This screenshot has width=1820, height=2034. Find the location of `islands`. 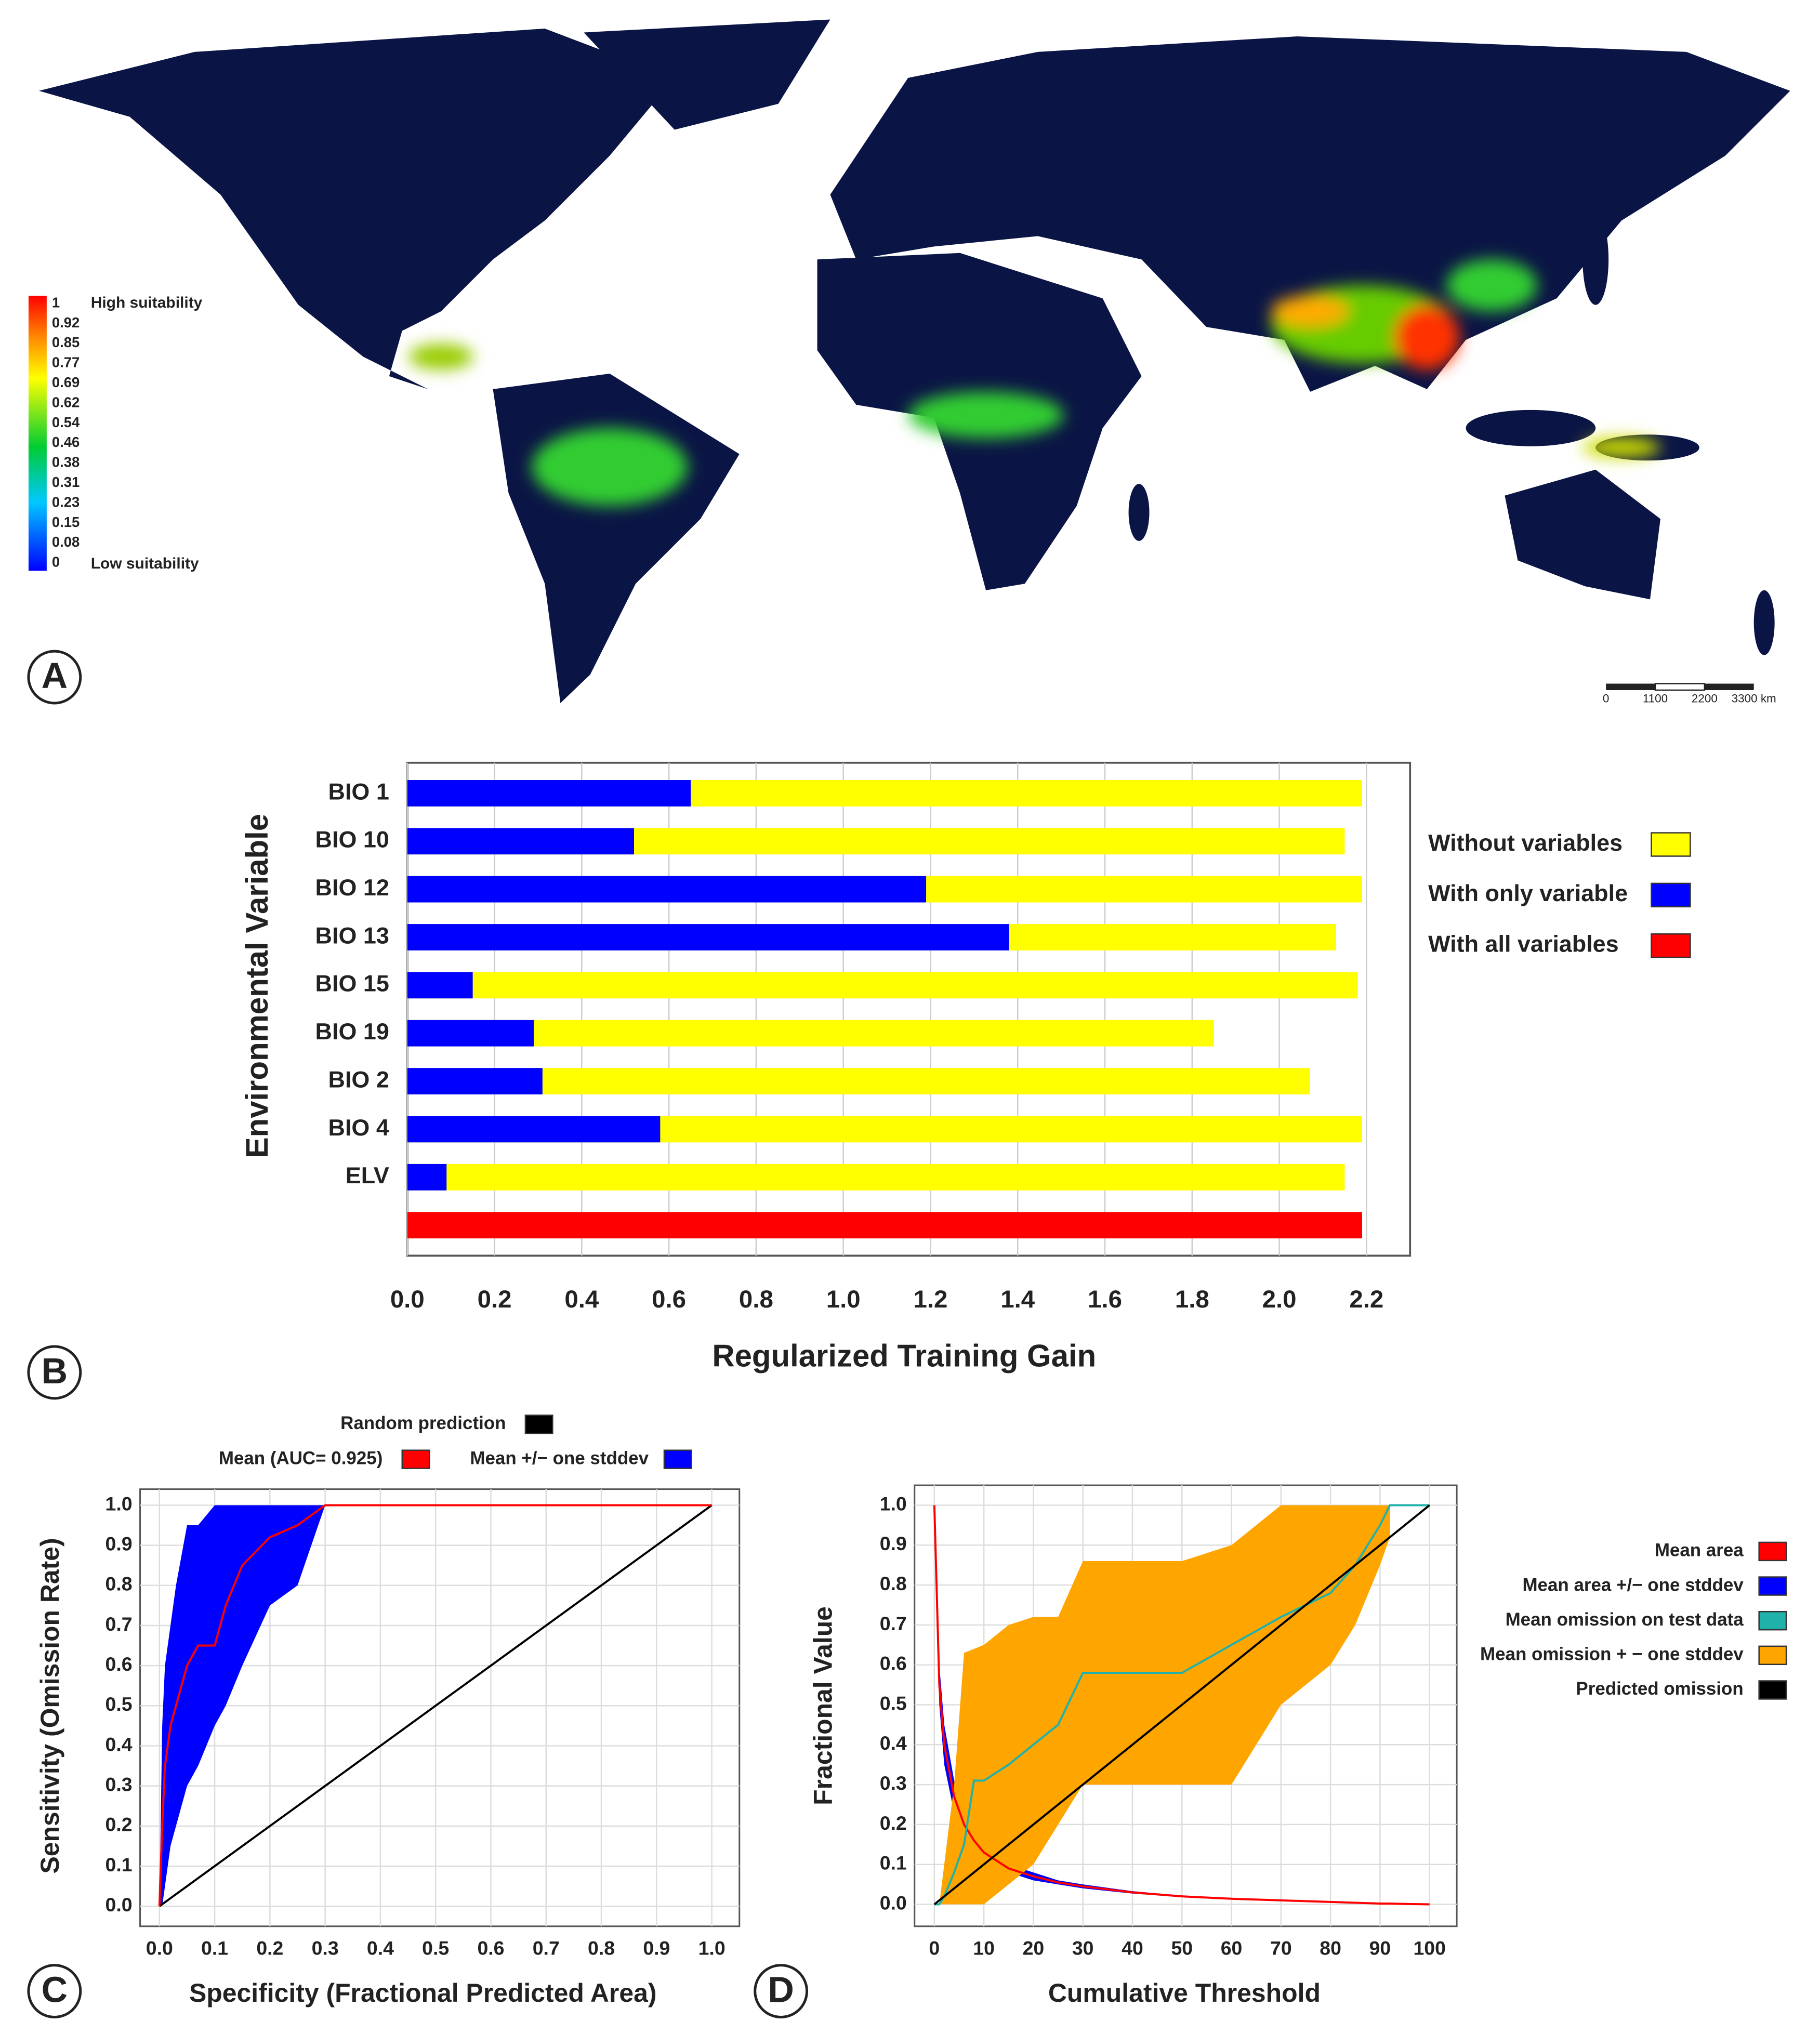

islands is located at coordinates (1531, 428).